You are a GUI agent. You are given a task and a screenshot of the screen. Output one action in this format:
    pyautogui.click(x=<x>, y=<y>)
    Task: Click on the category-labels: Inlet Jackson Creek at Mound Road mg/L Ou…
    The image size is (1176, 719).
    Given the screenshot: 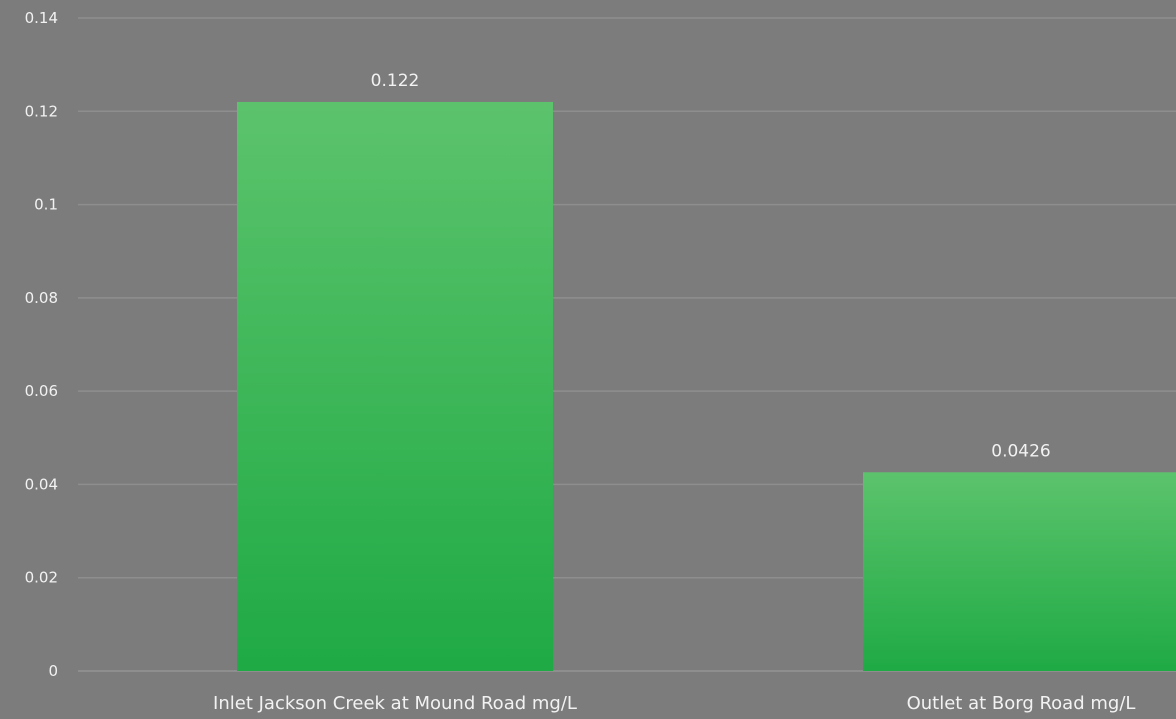 What is the action you would take?
    pyautogui.click(x=674, y=703)
    